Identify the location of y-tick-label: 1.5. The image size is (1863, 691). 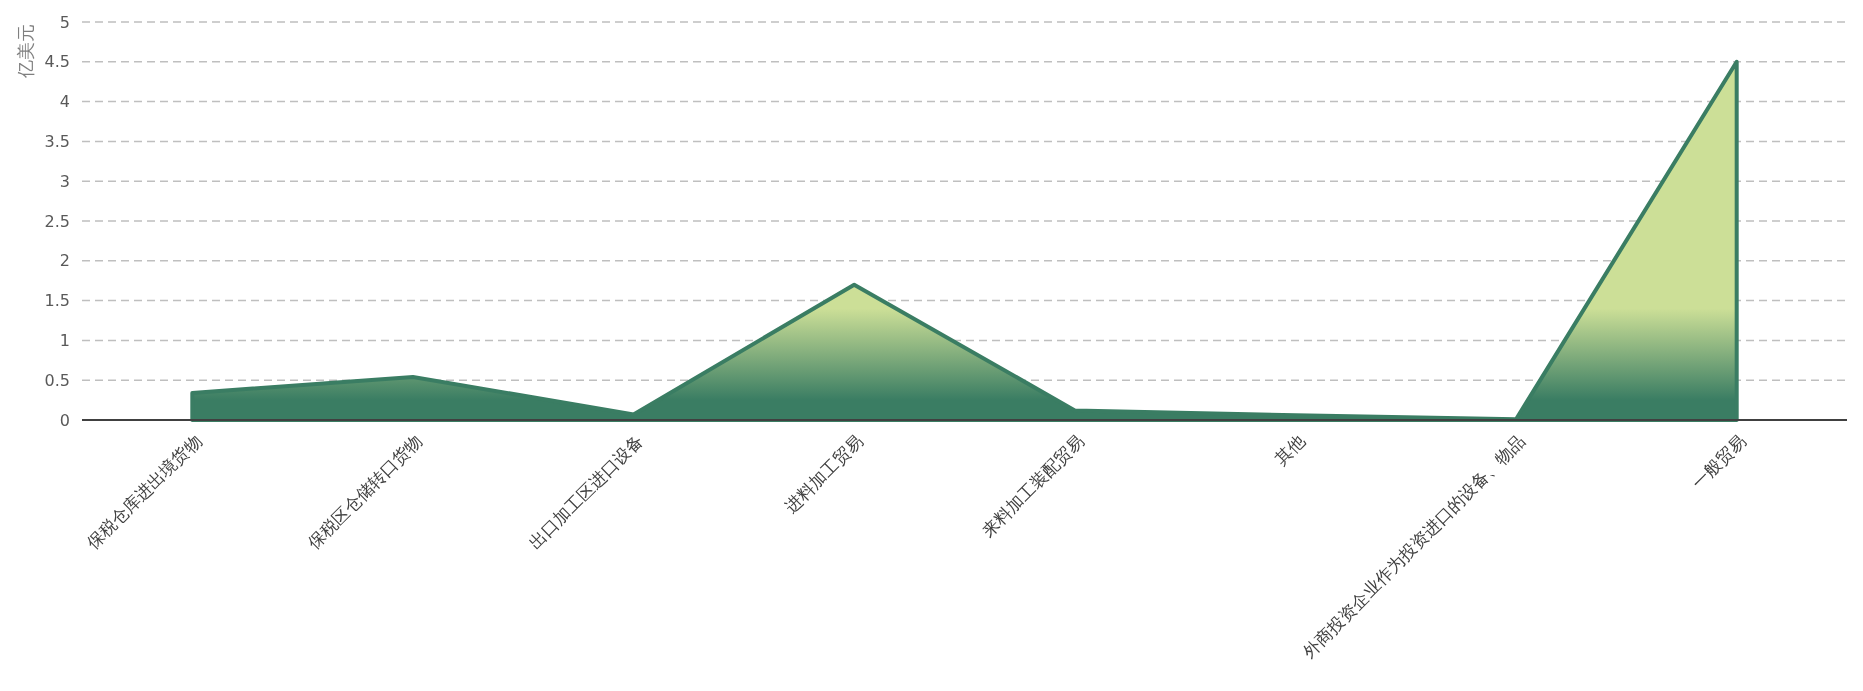
(57, 301).